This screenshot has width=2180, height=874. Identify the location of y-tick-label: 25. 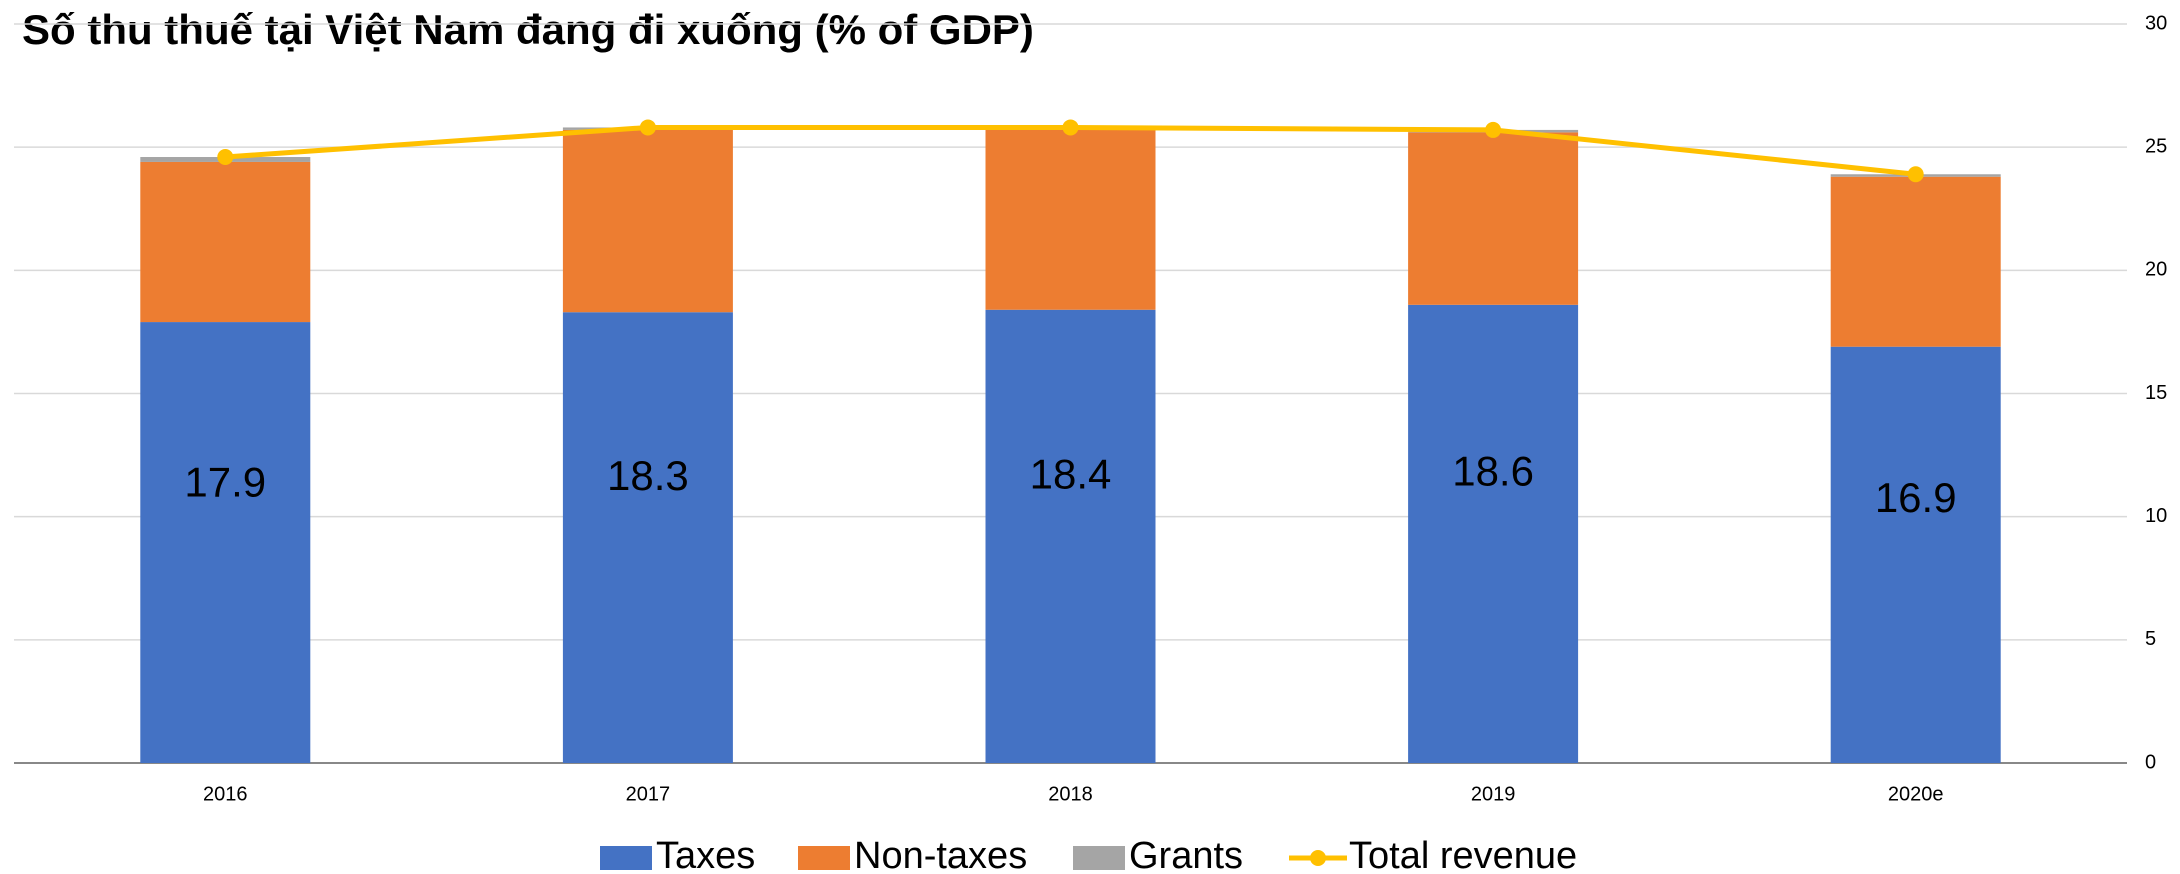
(2156, 146).